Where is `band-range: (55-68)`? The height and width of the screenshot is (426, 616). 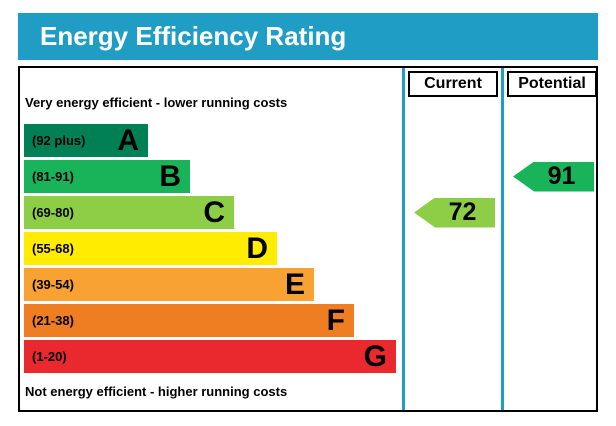
band-range: (55-68) is located at coordinates (53, 248).